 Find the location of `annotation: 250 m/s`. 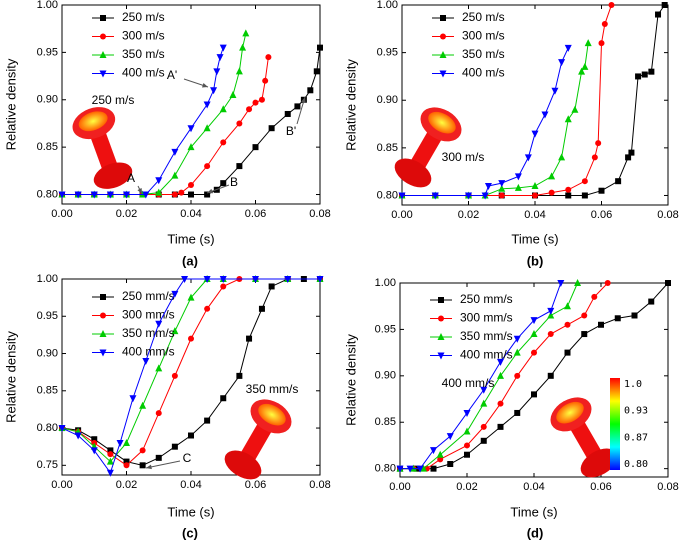

annotation: 250 m/s is located at coordinates (113, 100).